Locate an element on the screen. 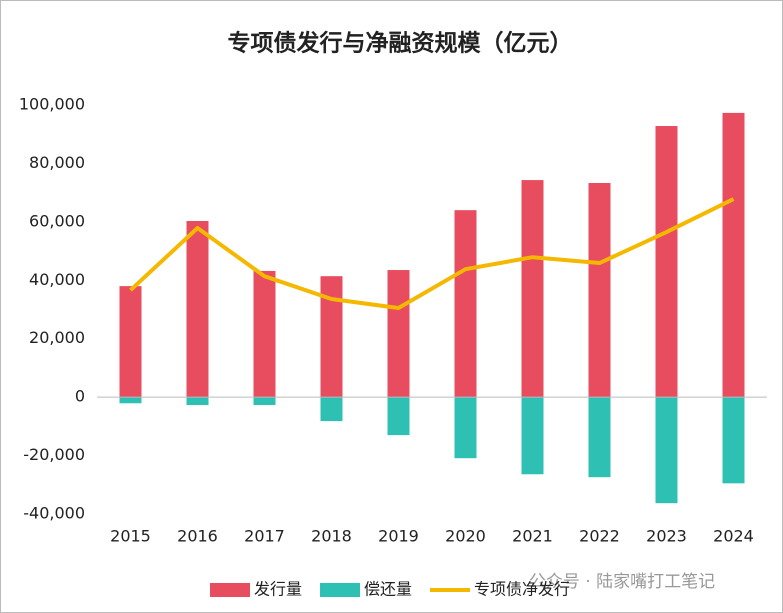 The image size is (783, 613). y-tick-label: -40,000 is located at coordinates (54, 513).